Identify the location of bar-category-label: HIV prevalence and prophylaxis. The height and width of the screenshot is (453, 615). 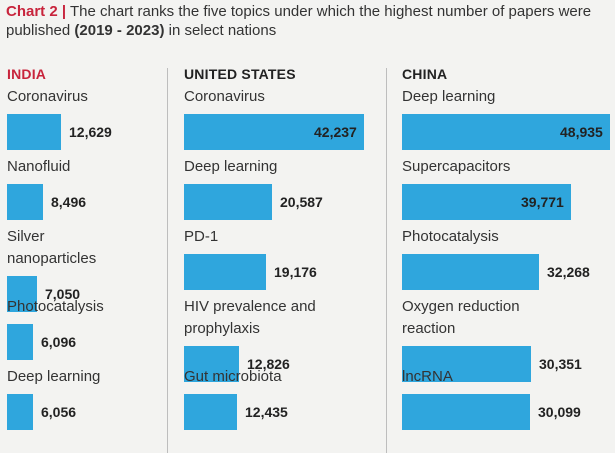
(250, 317).